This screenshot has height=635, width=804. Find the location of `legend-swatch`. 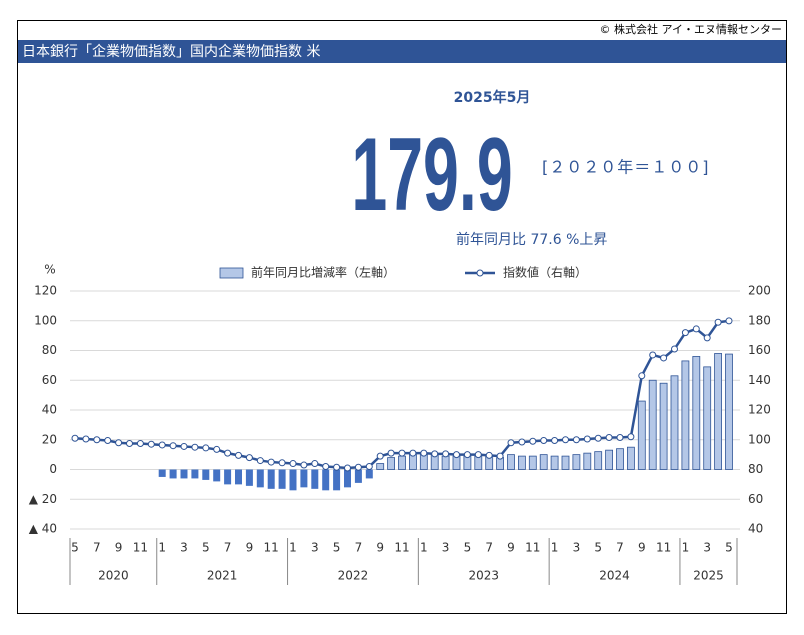

legend-swatch is located at coordinates (231, 273).